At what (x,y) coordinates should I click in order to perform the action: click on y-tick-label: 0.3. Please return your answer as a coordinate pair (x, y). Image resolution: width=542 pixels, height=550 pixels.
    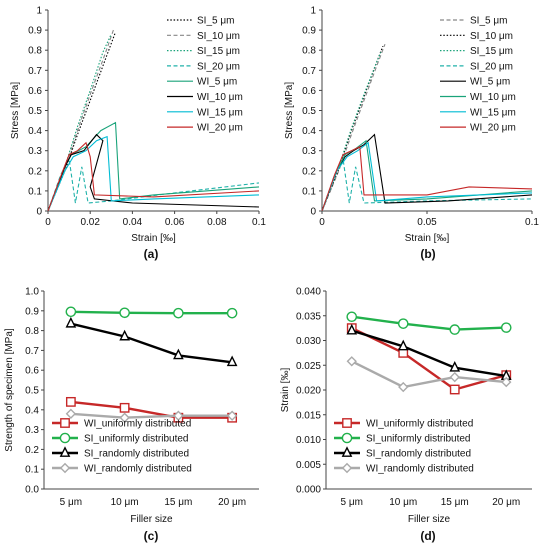
    Looking at the image, I should click on (32, 430).